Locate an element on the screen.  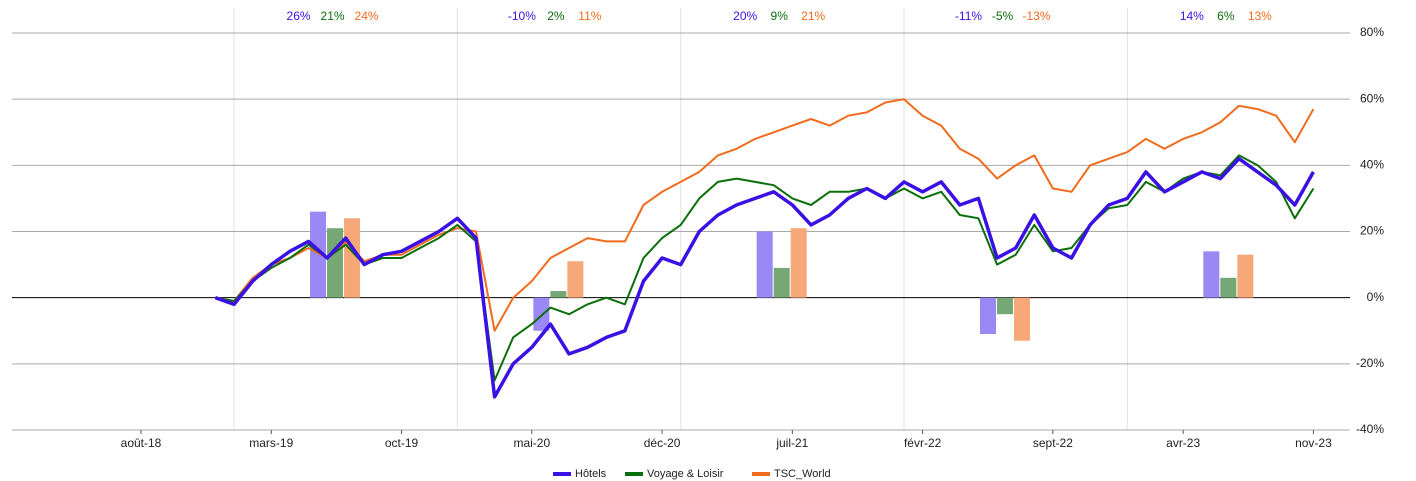
x-tick-label: sept-22 is located at coordinates (1053, 443).